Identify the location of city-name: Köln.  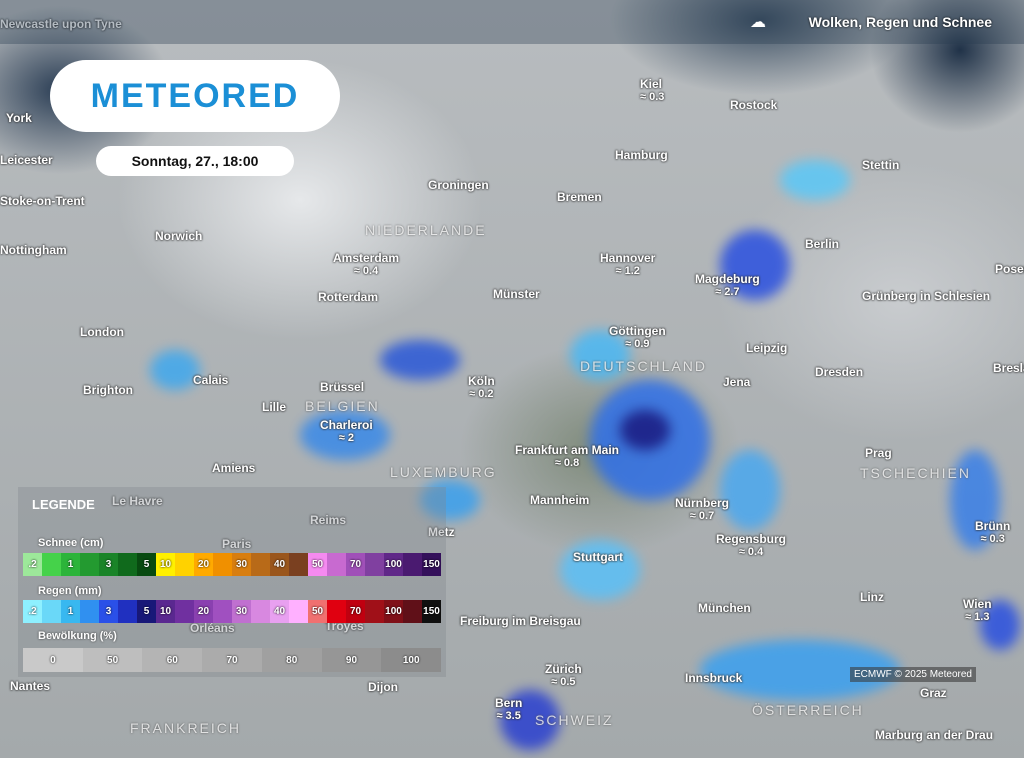
(481, 381).